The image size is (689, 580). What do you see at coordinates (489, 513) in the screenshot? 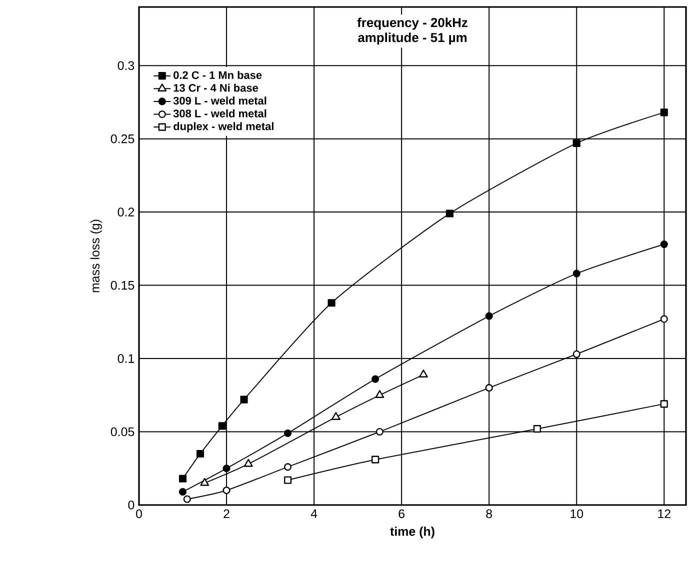
I see `x-tick-label: 8` at bounding box center [489, 513].